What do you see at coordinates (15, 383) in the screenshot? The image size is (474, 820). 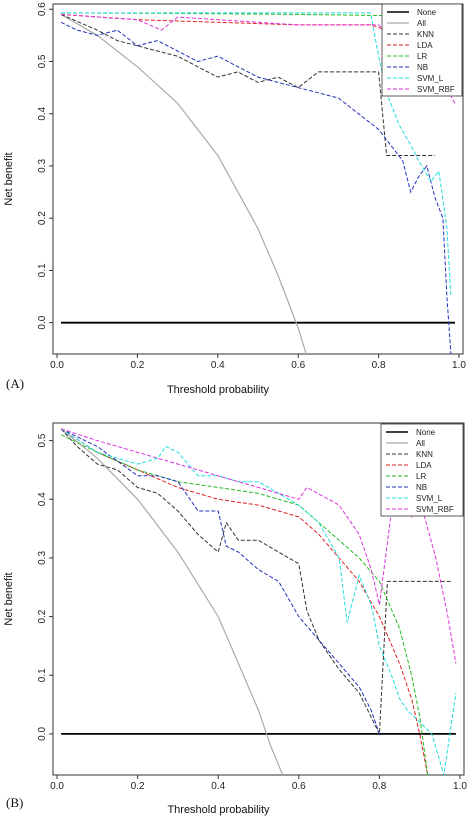 I see `panel-label: (A)` at bounding box center [15, 383].